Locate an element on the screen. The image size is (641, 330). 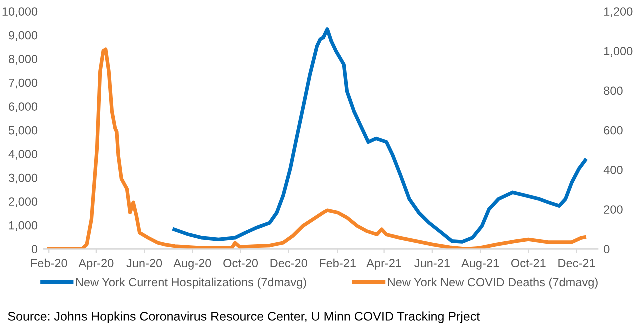
y2-tick-label: 600 is located at coordinates (613, 130).